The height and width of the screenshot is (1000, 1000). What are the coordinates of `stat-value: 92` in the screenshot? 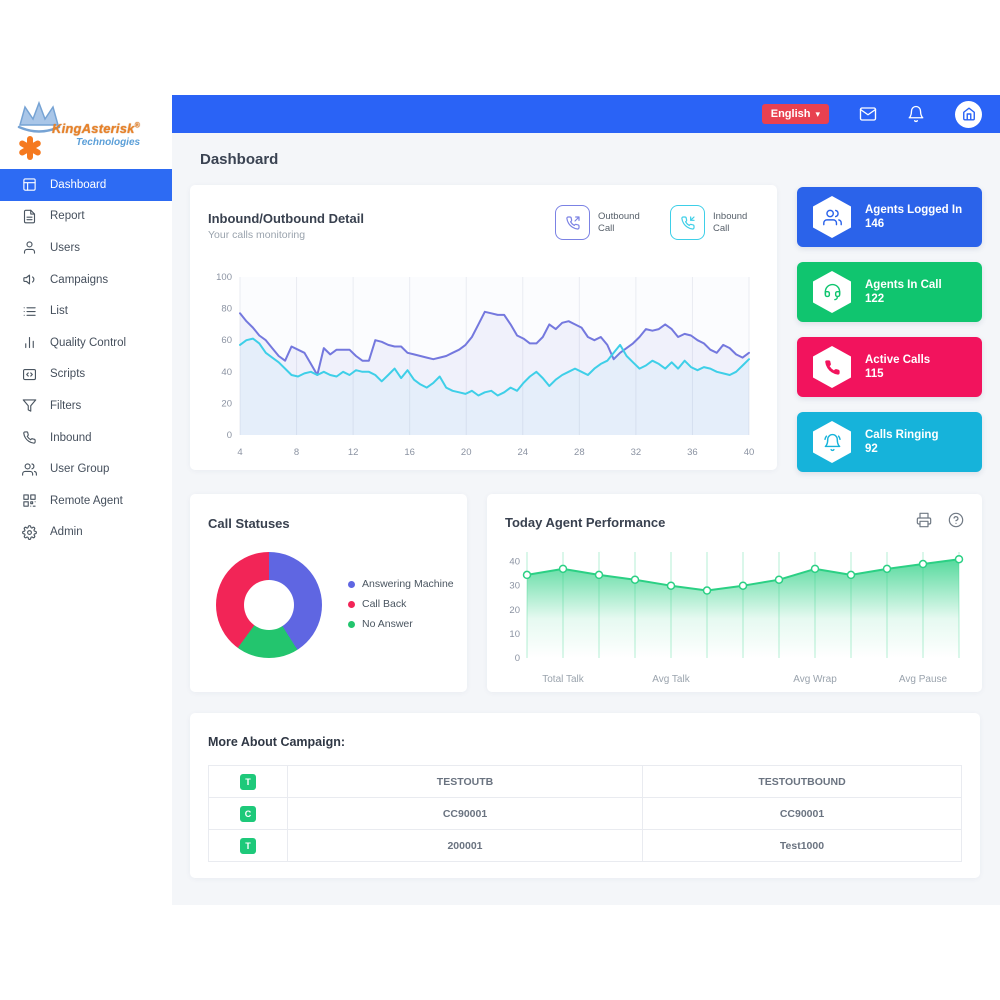 It's located at (871, 449).